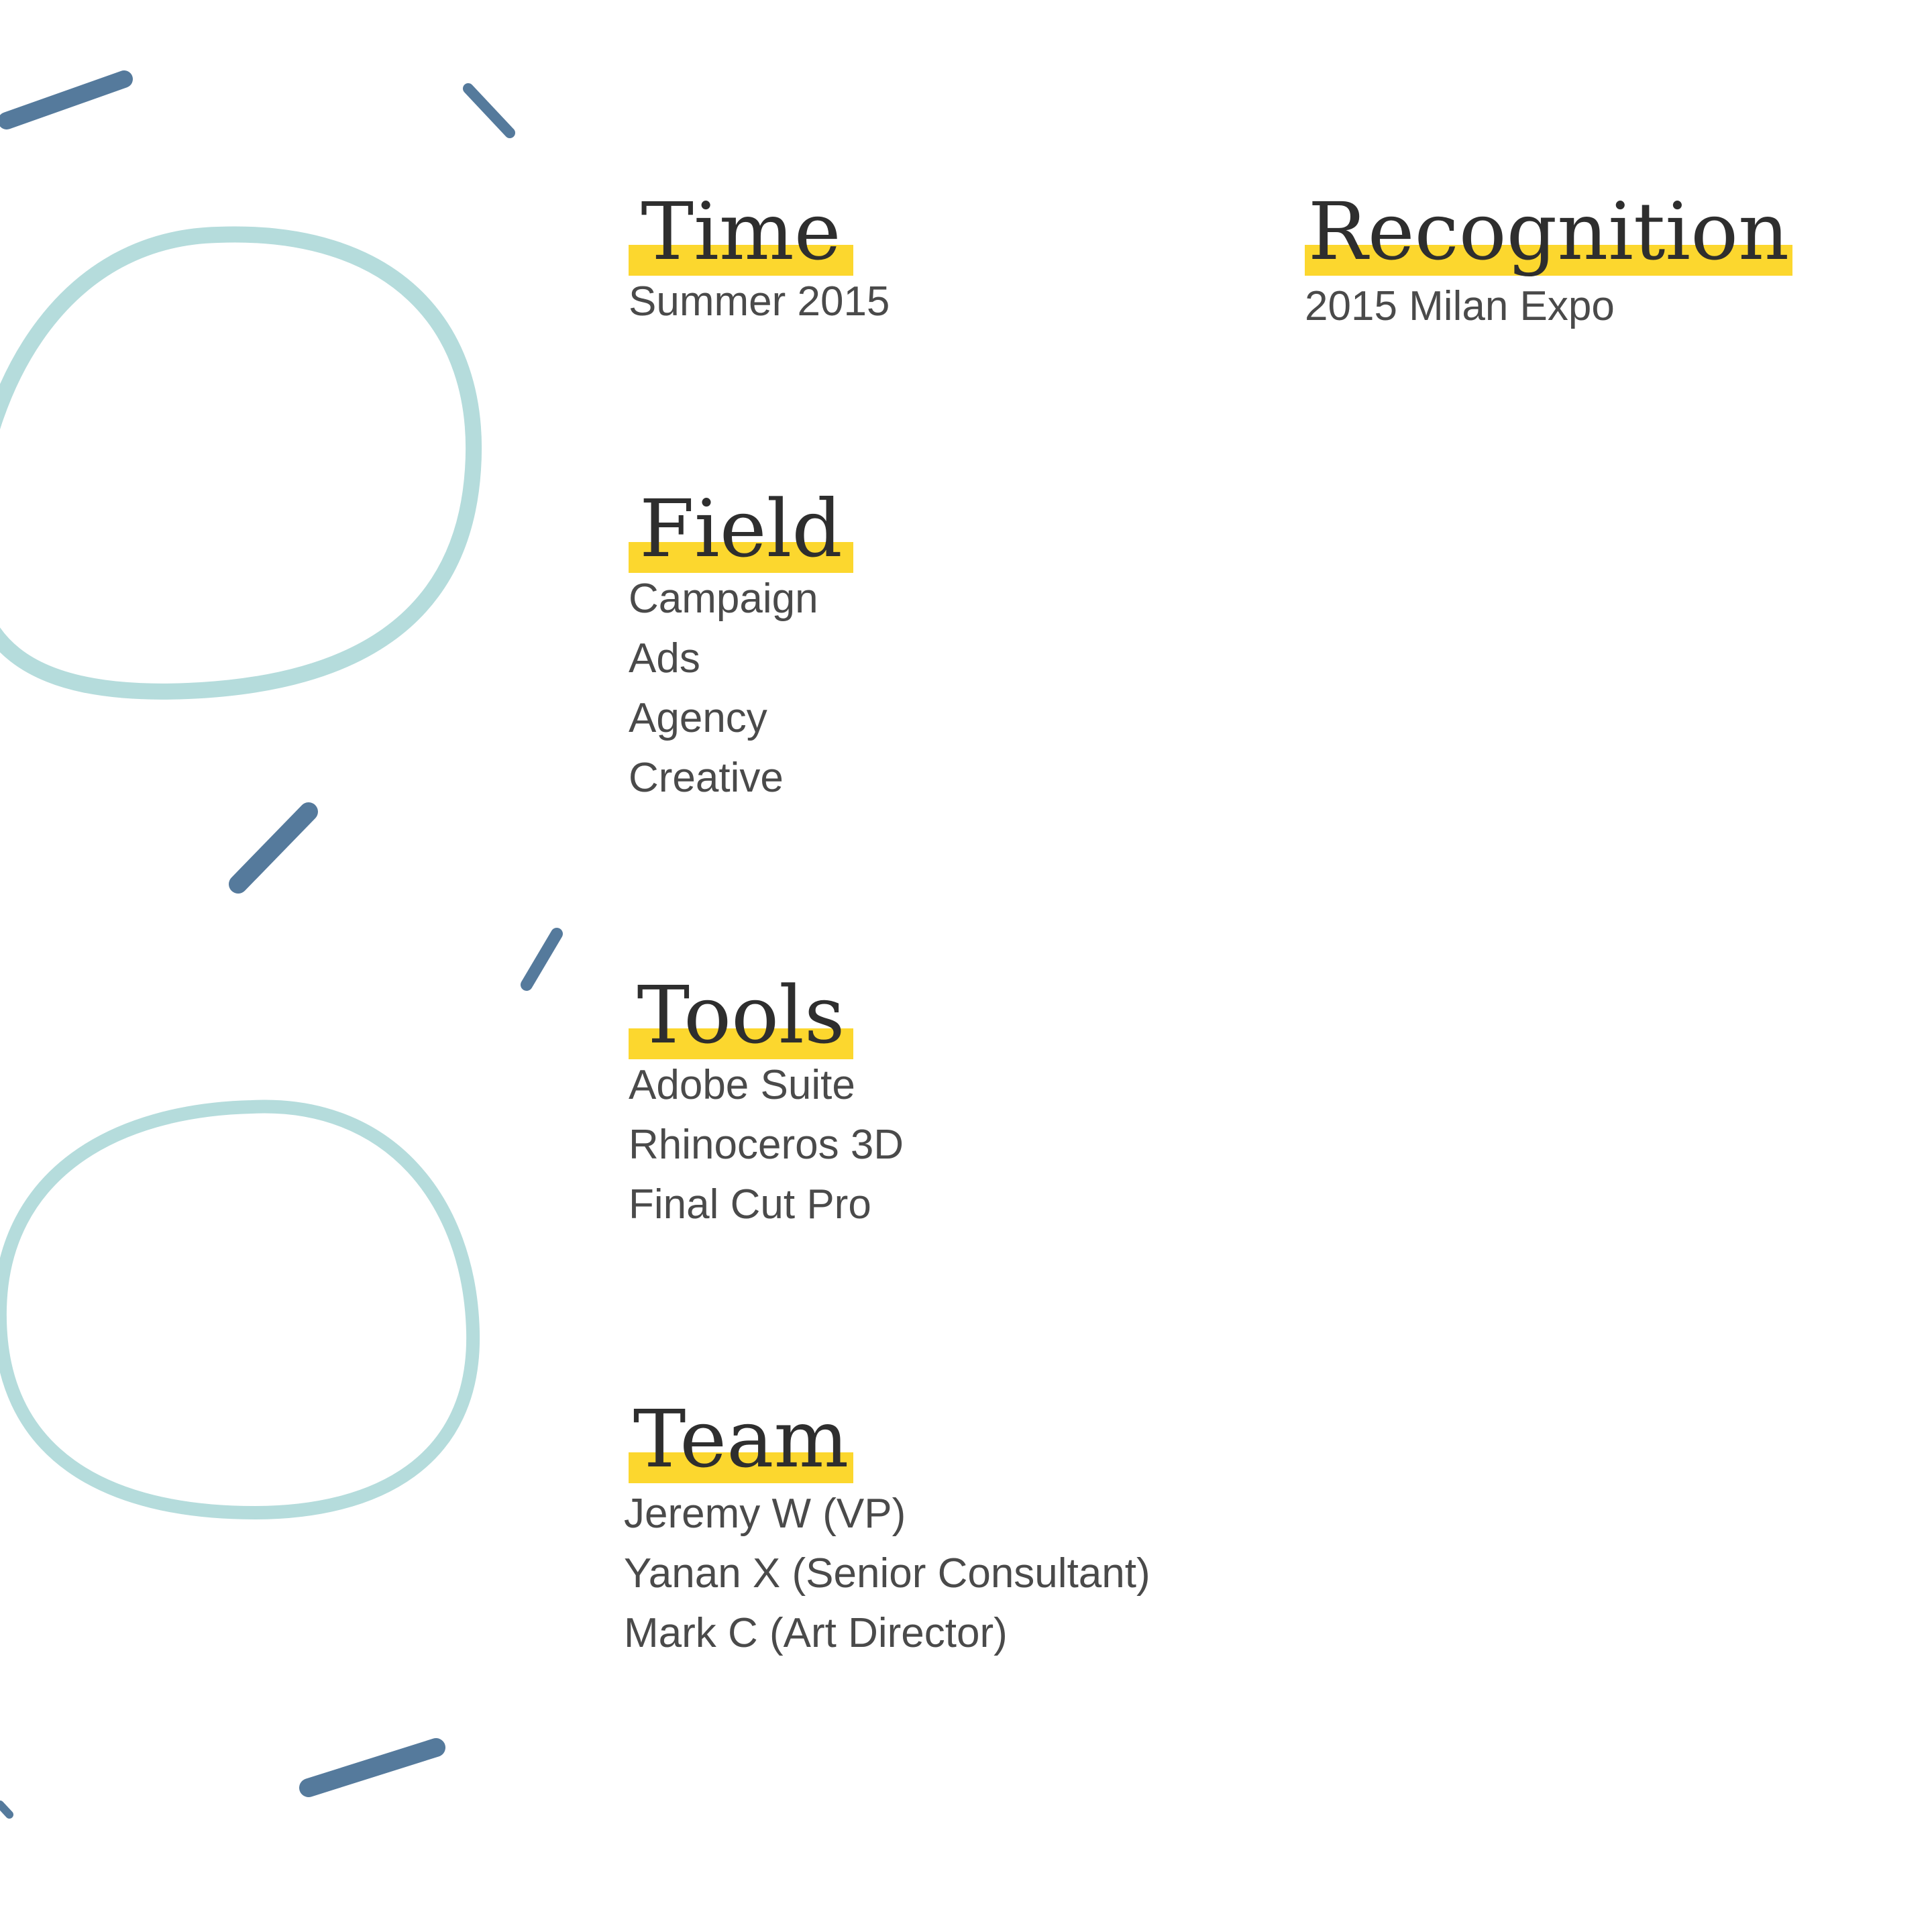 This screenshot has width=1932, height=1932. I want to click on team-member: Jeremy W (VP), so click(765, 1514).